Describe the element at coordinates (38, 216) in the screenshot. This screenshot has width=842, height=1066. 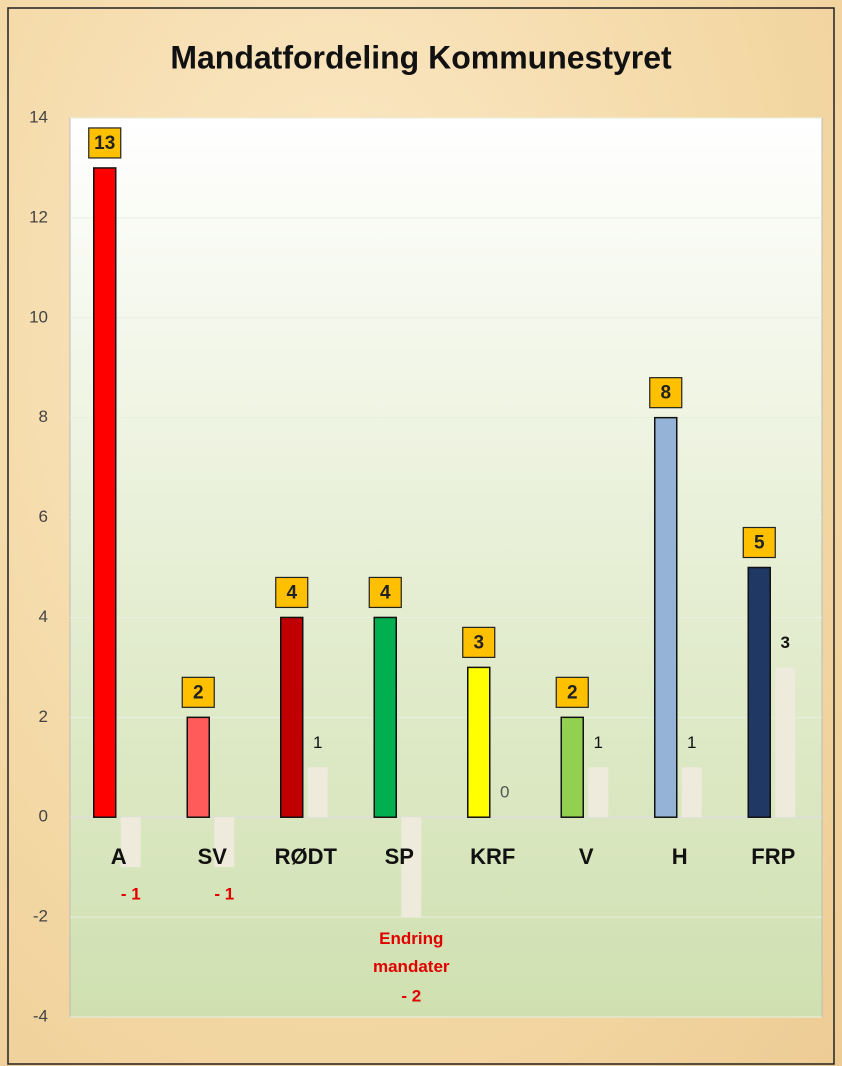
I see `y-tick-label: 12` at that location.